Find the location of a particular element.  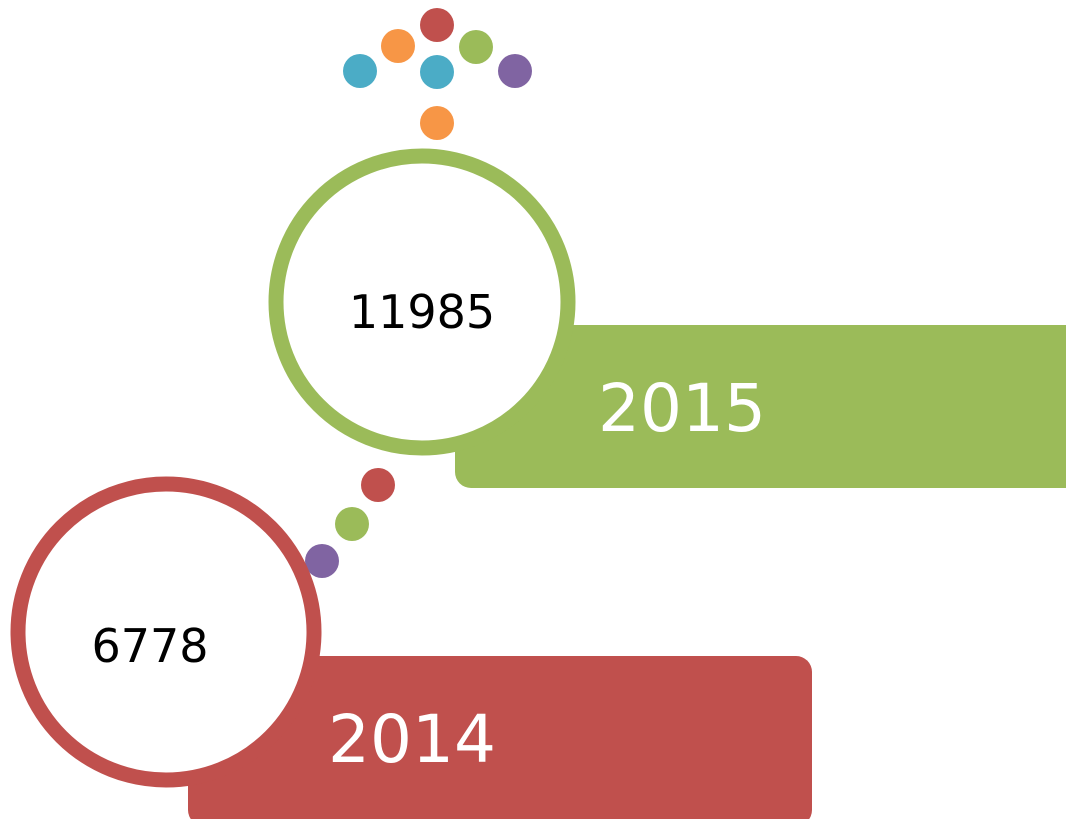

value-label: 11985 is located at coordinates (422, 312).